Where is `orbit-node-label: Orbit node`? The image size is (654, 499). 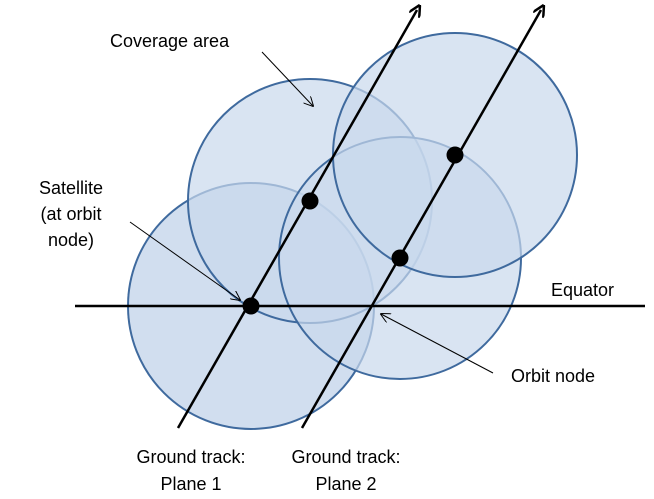
orbit-node-label: Orbit node is located at coordinates (553, 376).